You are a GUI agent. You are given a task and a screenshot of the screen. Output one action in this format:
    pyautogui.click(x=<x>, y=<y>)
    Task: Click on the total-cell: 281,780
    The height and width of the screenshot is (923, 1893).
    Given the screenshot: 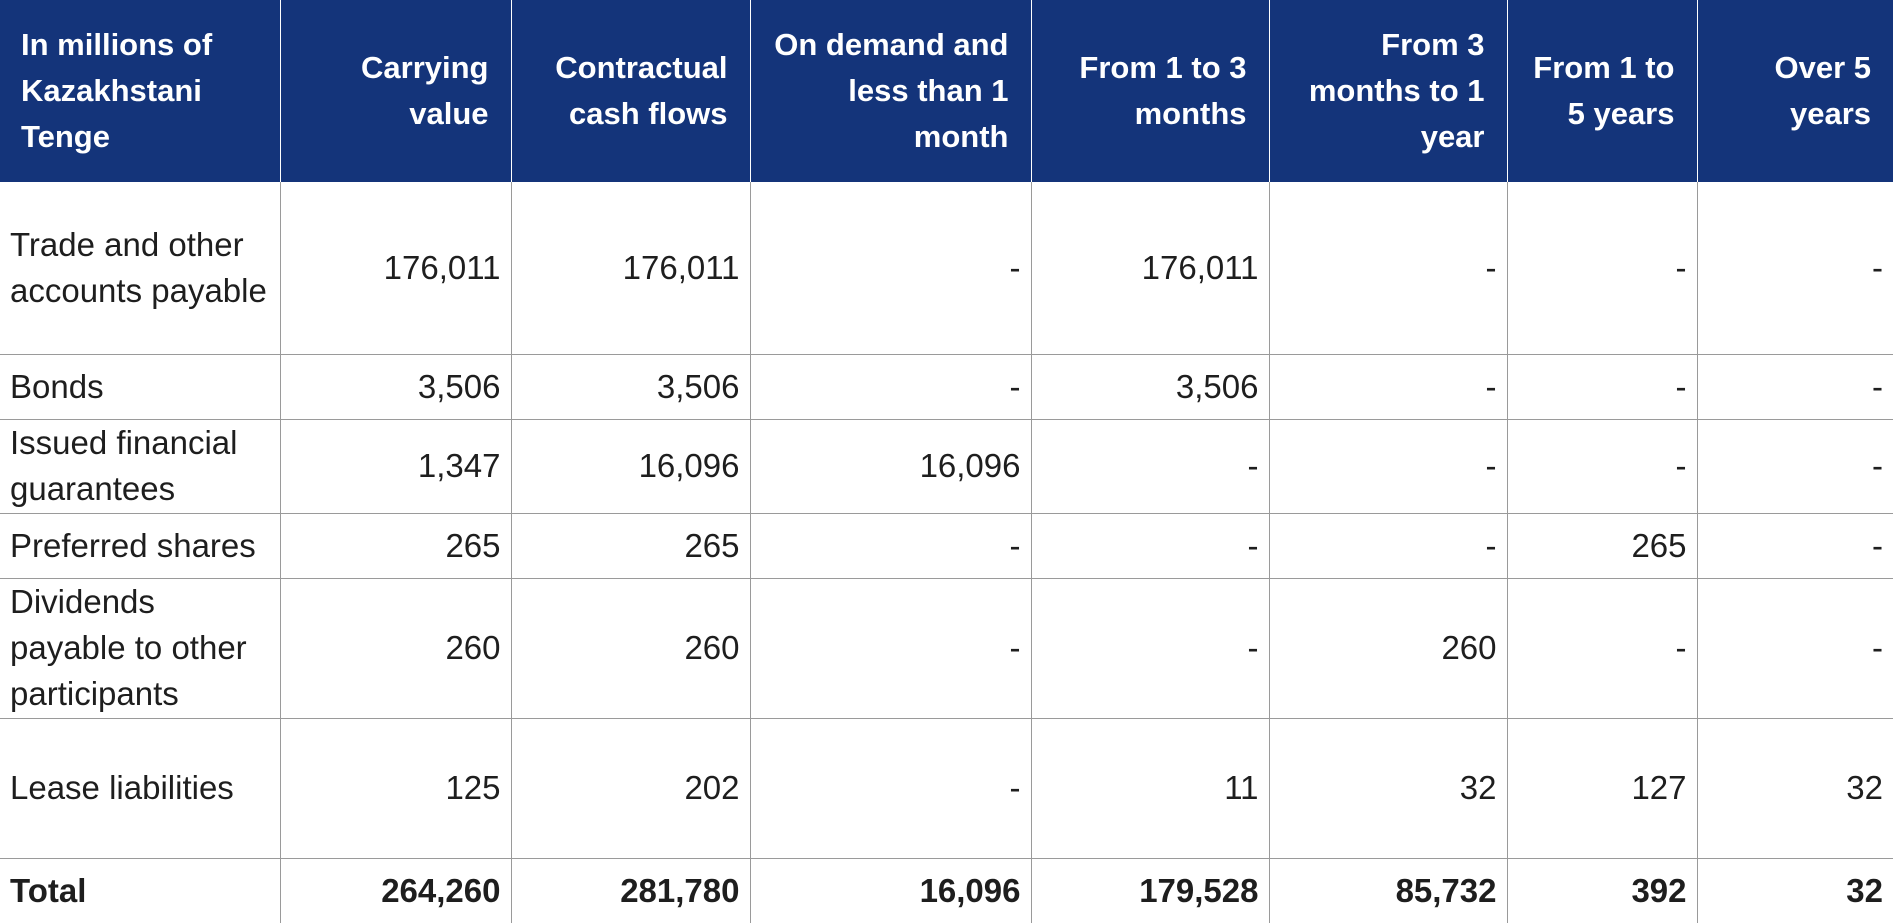 What is the action you would take?
    pyautogui.click(x=631, y=890)
    